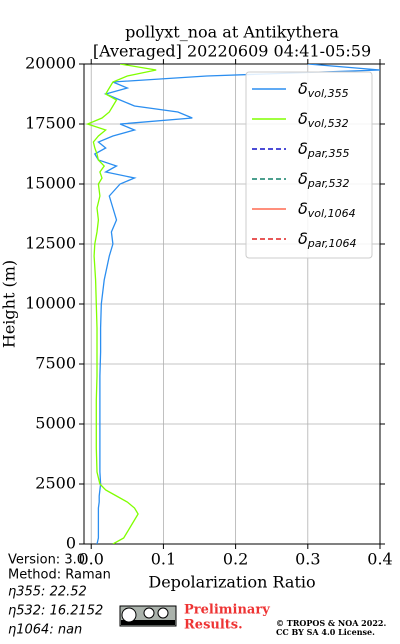  What do you see at coordinates (323, 90) in the screenshot?
I see `legend-label: δvol,355` at bounding box center [323, 90].